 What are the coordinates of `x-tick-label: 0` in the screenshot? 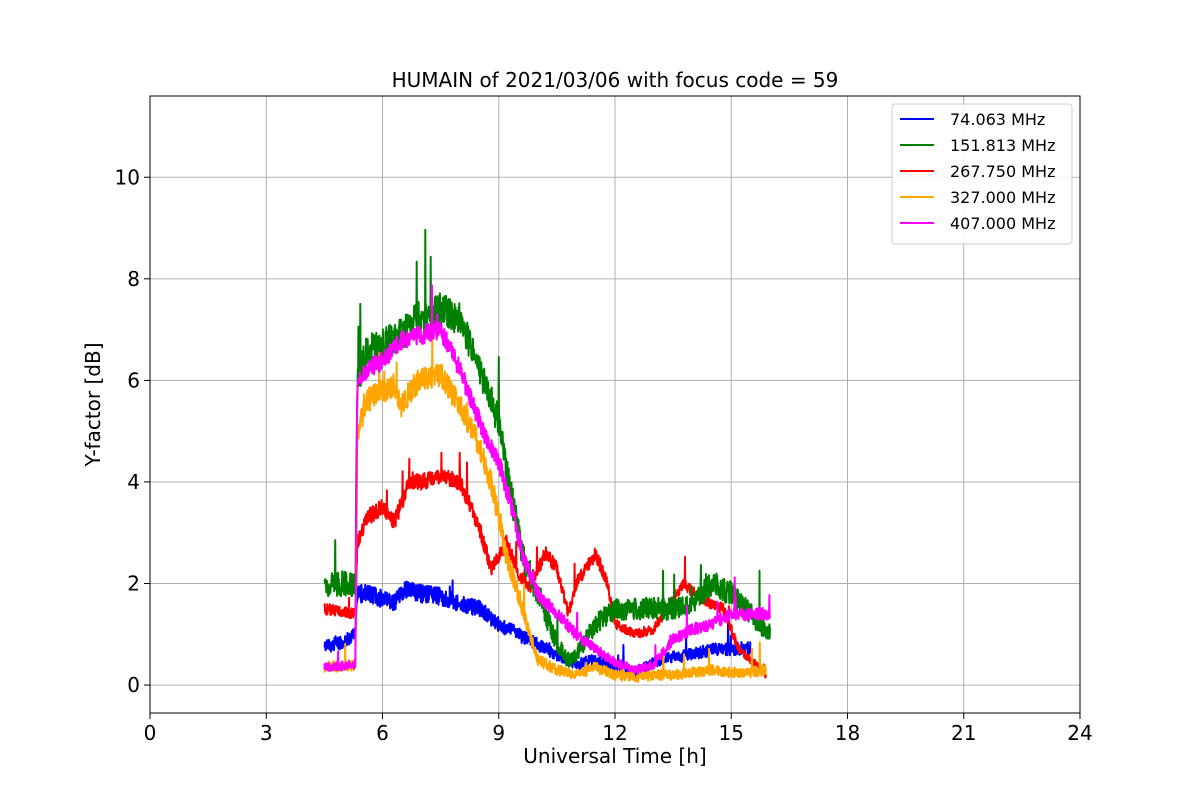 It's located at (150, 733).